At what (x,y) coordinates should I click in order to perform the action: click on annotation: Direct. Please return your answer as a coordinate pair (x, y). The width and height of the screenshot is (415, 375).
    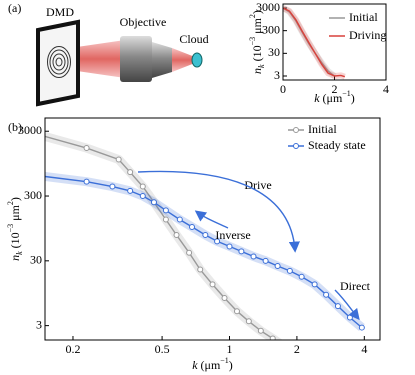
    Looking at the image, I should click on (355, 286).